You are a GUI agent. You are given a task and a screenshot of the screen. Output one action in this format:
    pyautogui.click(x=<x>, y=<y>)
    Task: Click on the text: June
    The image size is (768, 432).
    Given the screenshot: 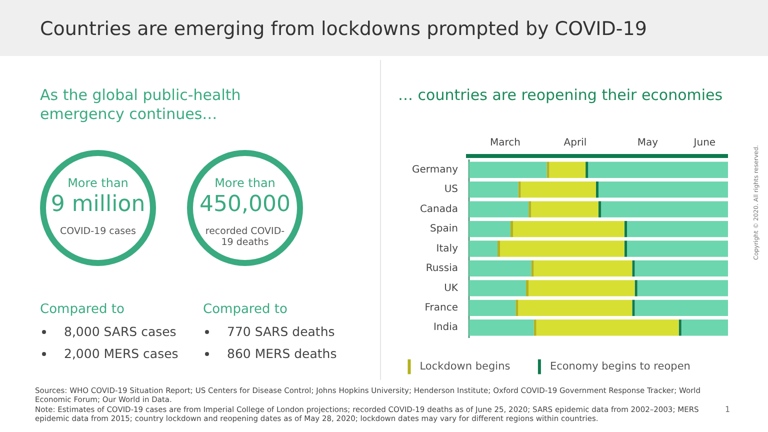 What is the action you would take?
    pyautogui.click(x=704, y=143)
    